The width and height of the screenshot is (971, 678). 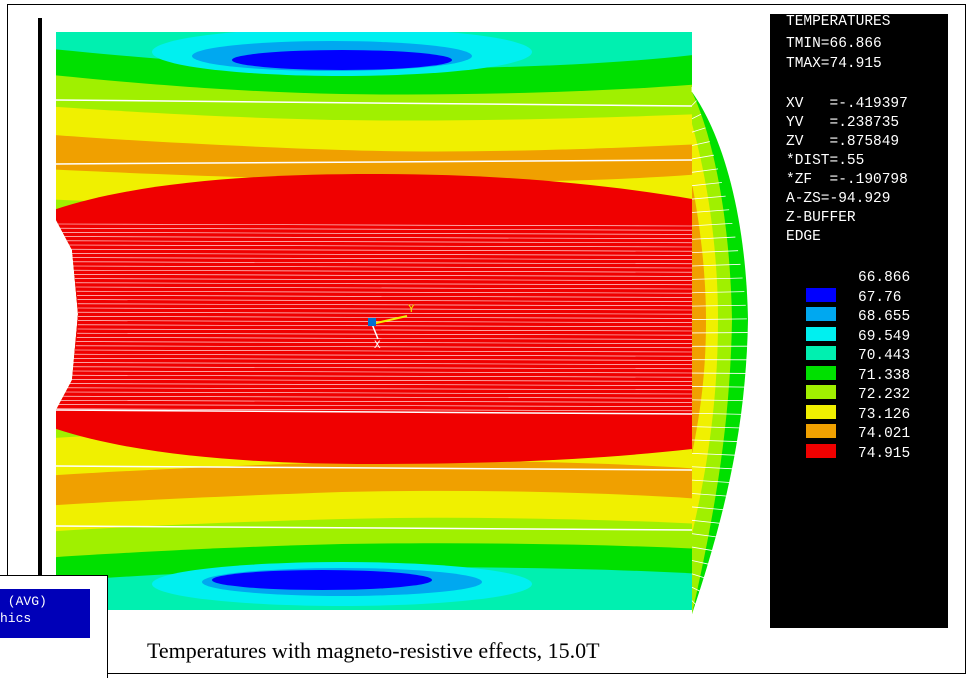 What do you see at coordinates (884, 395) in the screenshot?
I see `legend-level-value: 72.232` at bounding box center [884, 395].